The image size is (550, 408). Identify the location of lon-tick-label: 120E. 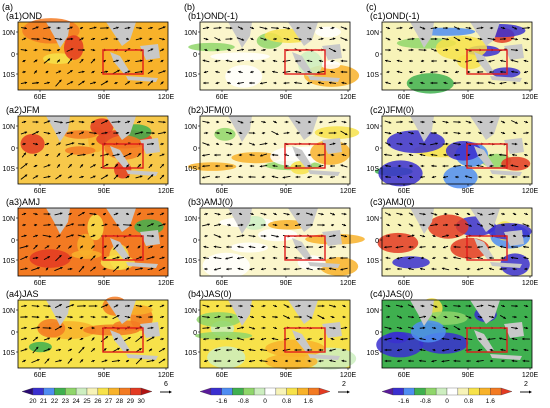
(166, 283).